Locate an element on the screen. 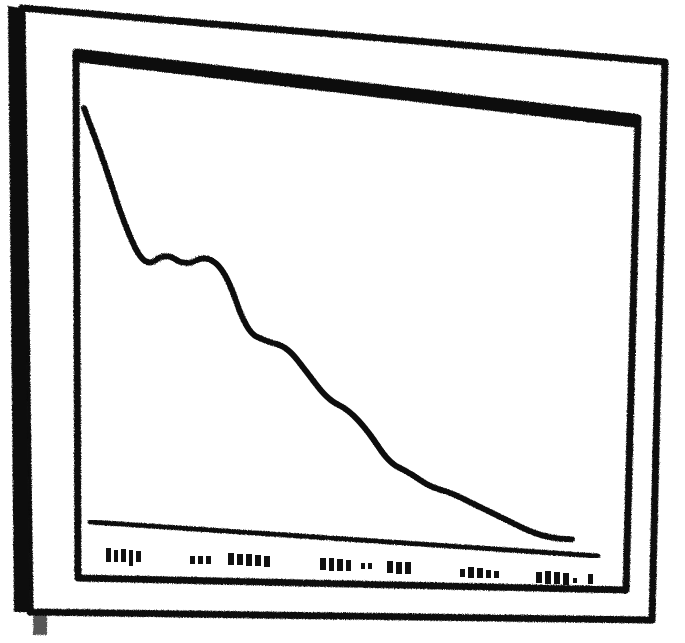  x-tick-scribbles is located at coordinates (349, 566).